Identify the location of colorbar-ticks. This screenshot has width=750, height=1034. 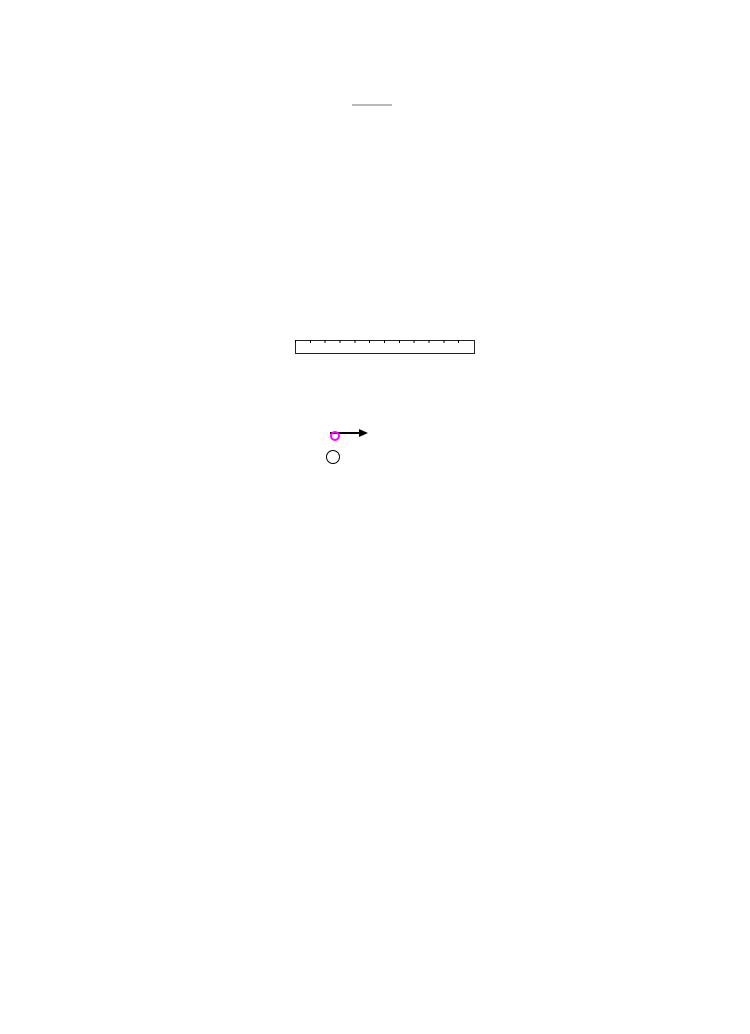
(384, 341).